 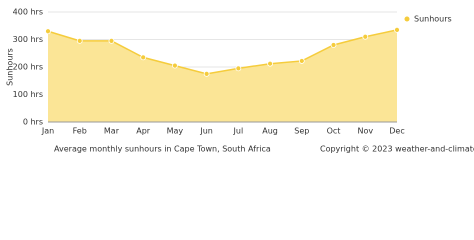 What do you see at coordinates (238, 131) in the screenshot?
I see `x-tick-label: Jul` at bounding box center [238, 131].